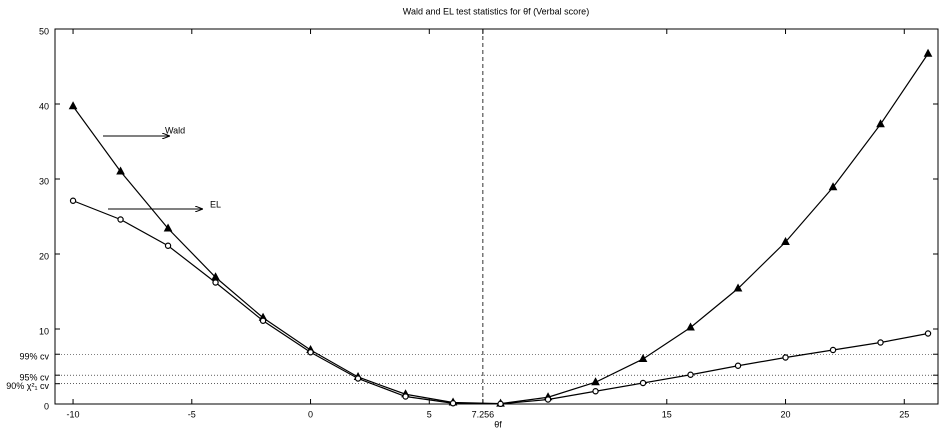 The width and height of the screenshot is (940, 432). What do you see at coordinates (44, 31) in the screenshot?
I see `y-tick-label: 50` at bounding box center [44, 31].